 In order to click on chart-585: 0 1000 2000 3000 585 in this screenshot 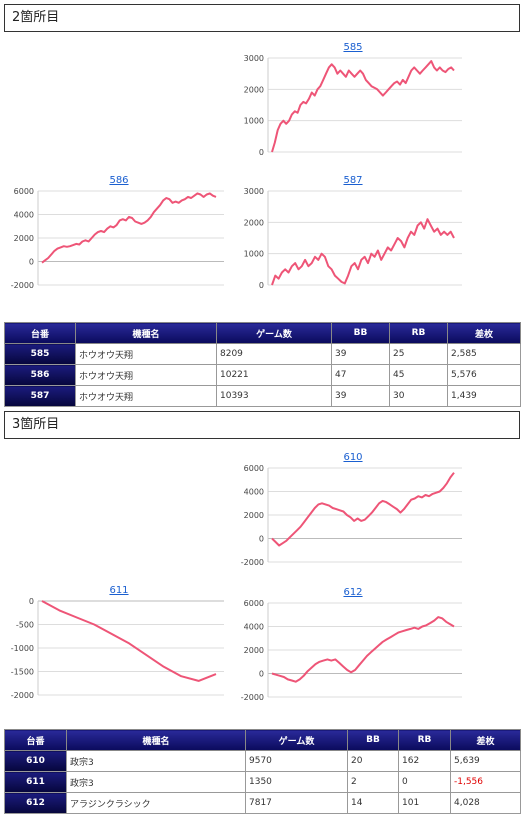, I will do `click(353, 101)`.